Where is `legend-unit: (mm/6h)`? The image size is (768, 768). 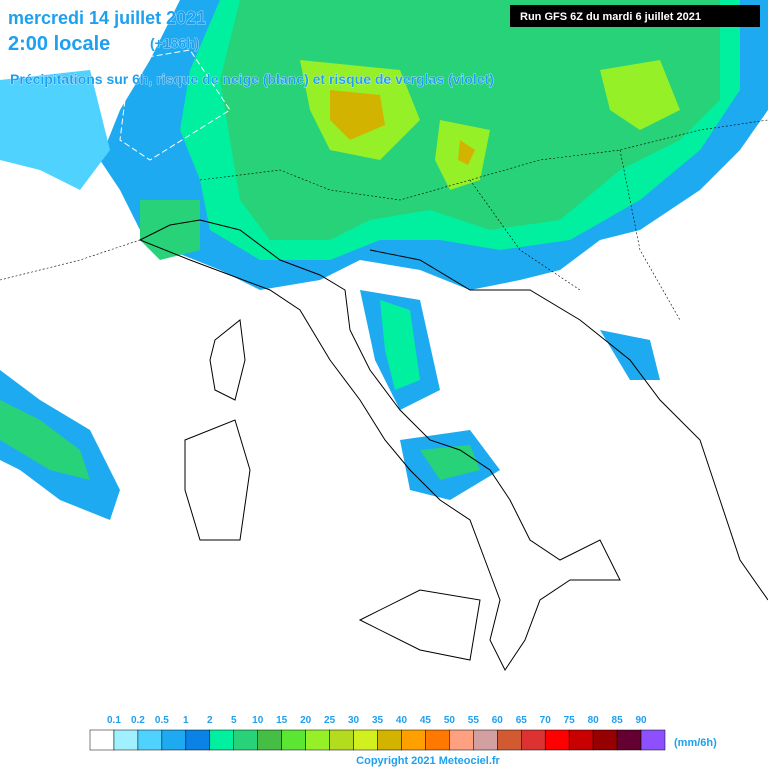 legend-unit: (mm/6h) is located at coordinates (695, 743).